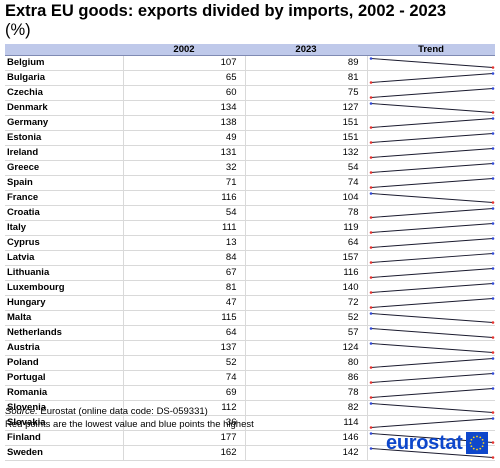  I want to click on country-cell: Austria, so click(64, 348).